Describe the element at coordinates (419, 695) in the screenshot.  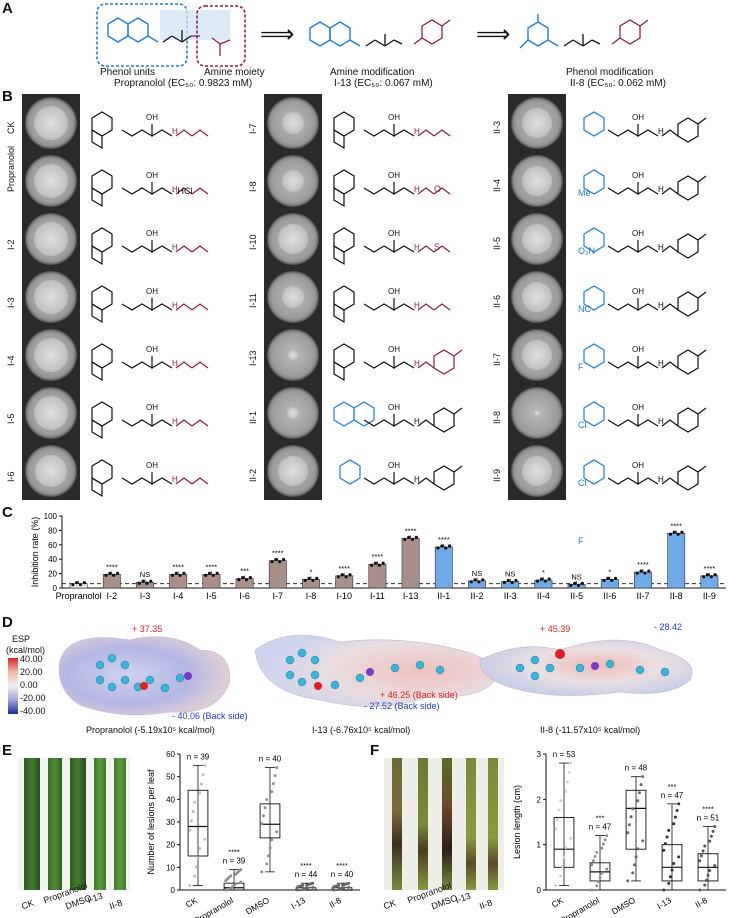
I see `m2-positive-label: + 46.25 (Back side)` at that location.